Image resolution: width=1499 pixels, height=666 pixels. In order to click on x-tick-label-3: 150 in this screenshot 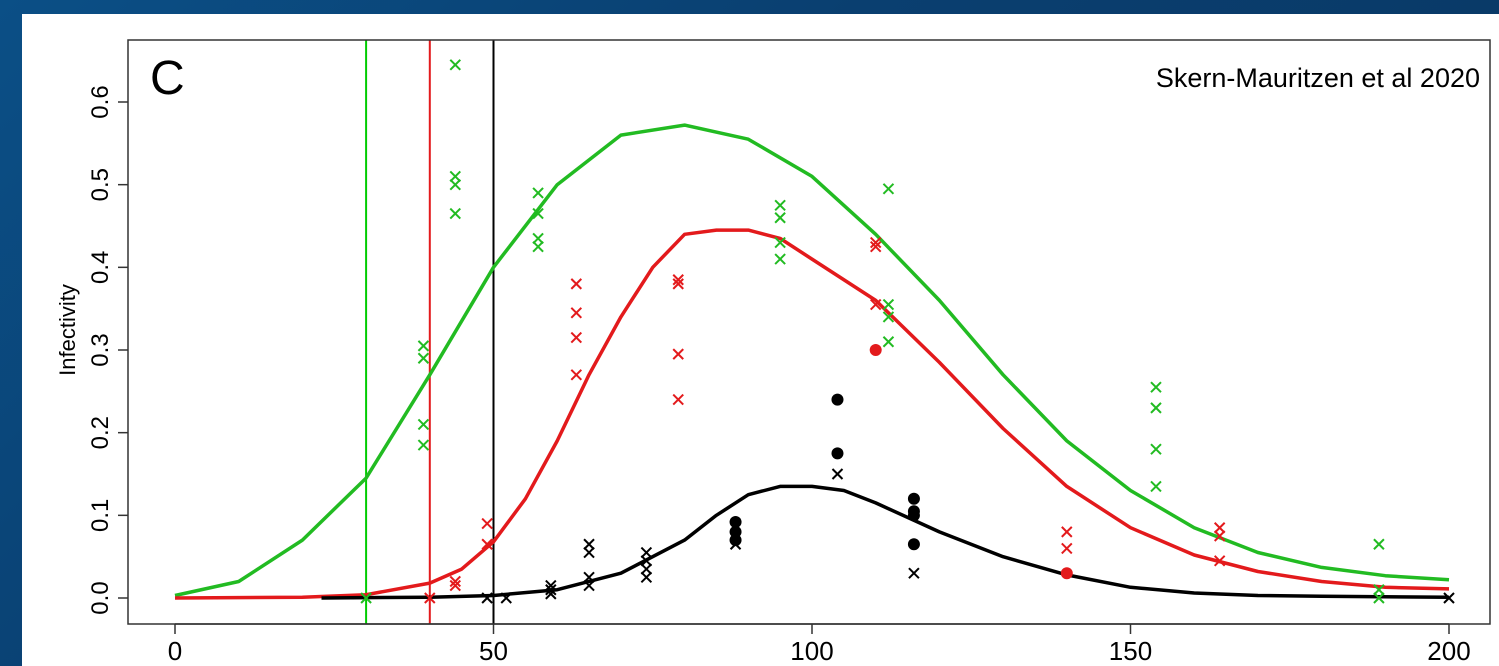, I will do `click(1130, 651)`.